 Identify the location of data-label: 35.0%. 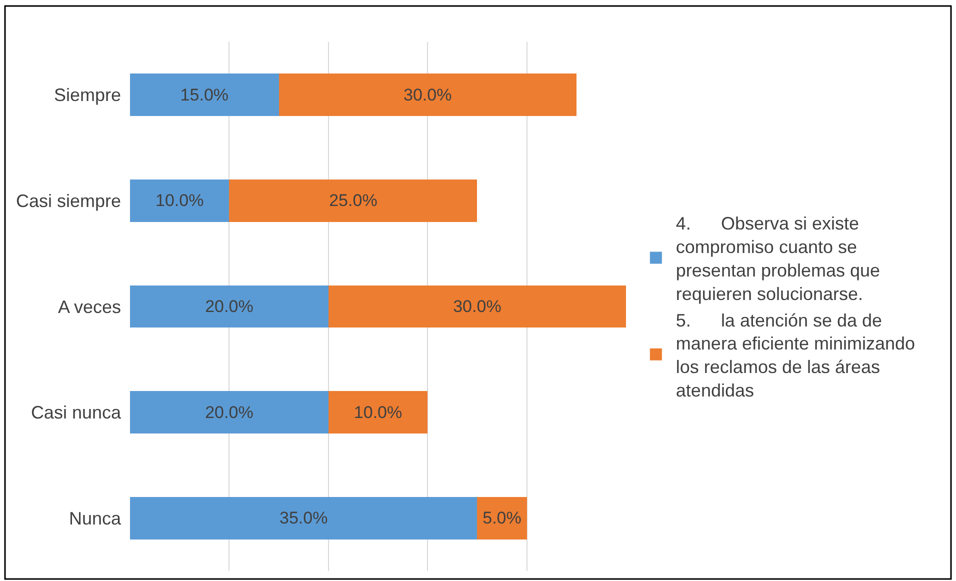
(304, 518).